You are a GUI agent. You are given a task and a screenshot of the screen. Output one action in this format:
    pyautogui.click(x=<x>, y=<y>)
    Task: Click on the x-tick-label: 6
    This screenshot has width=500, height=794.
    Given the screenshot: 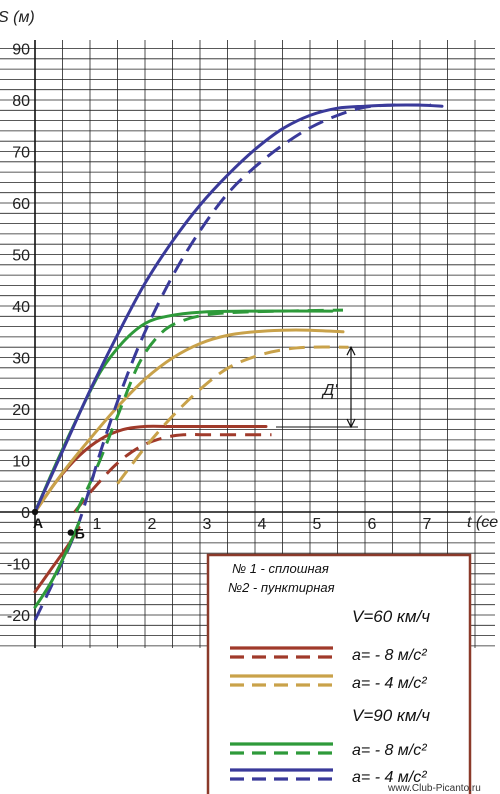 What is the action you would take?
    pyautogui.click(x=372, y=524)
    